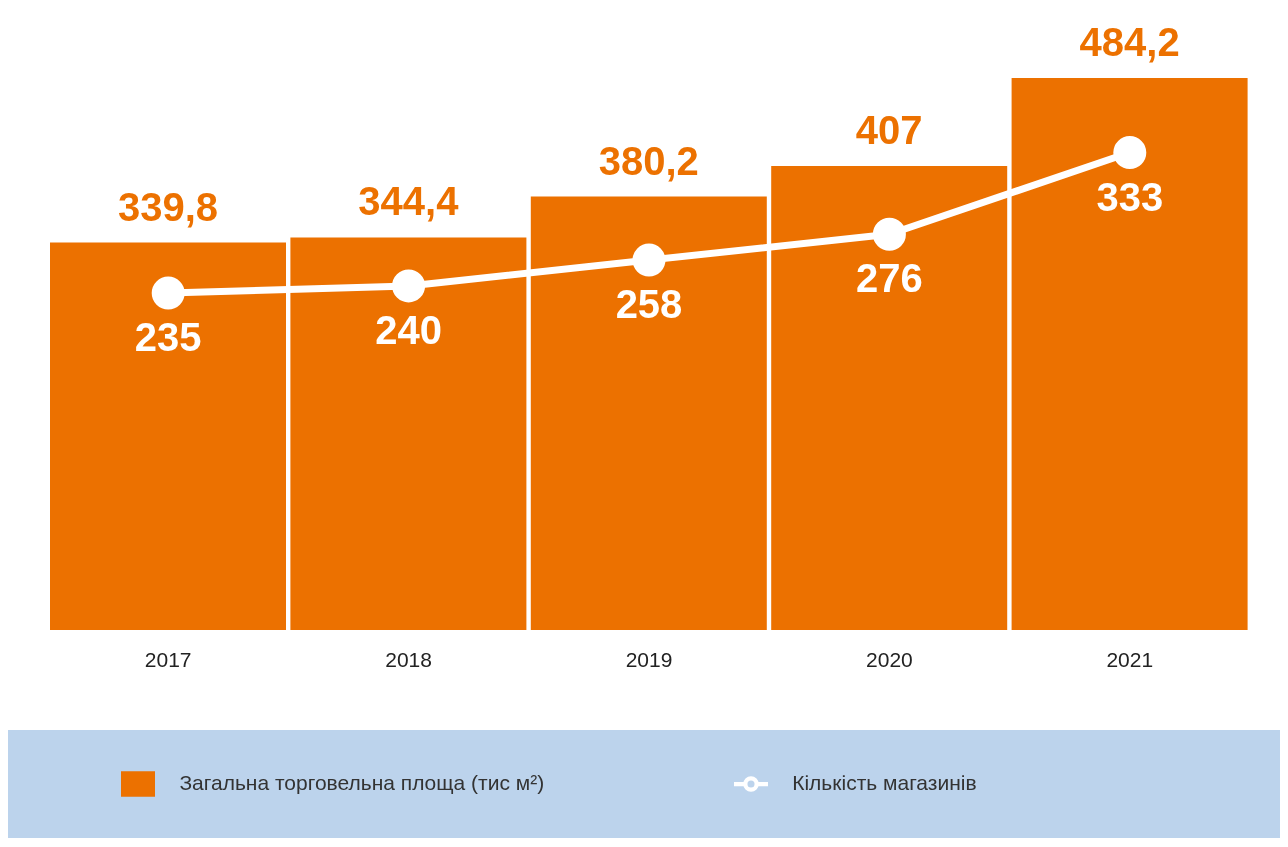  Describe the element at coordinates (1130, 196) in the screenshot. I see `data-label: 333` at that location.